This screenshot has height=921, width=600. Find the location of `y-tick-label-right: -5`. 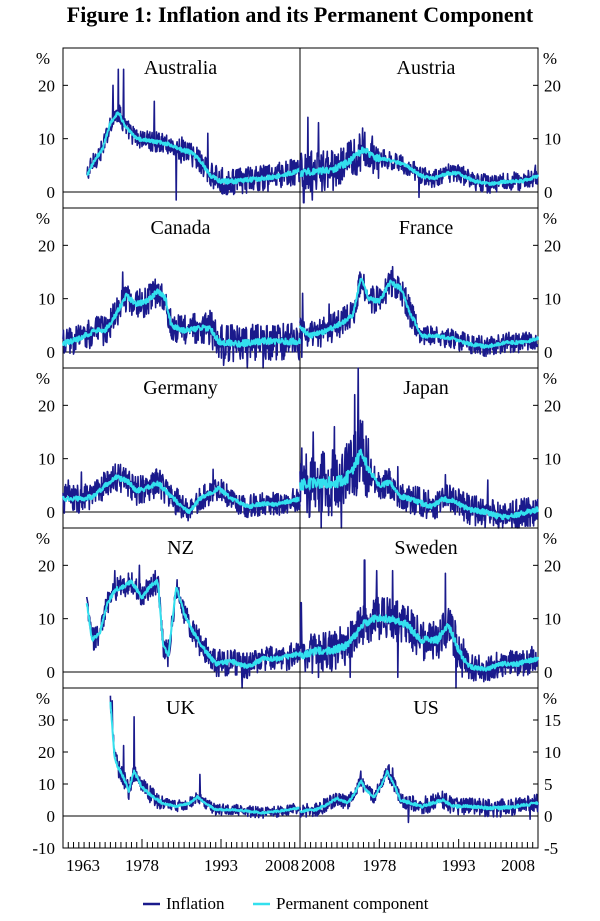

y-tick-label-right: -5 is located at coordinates (551, 848).